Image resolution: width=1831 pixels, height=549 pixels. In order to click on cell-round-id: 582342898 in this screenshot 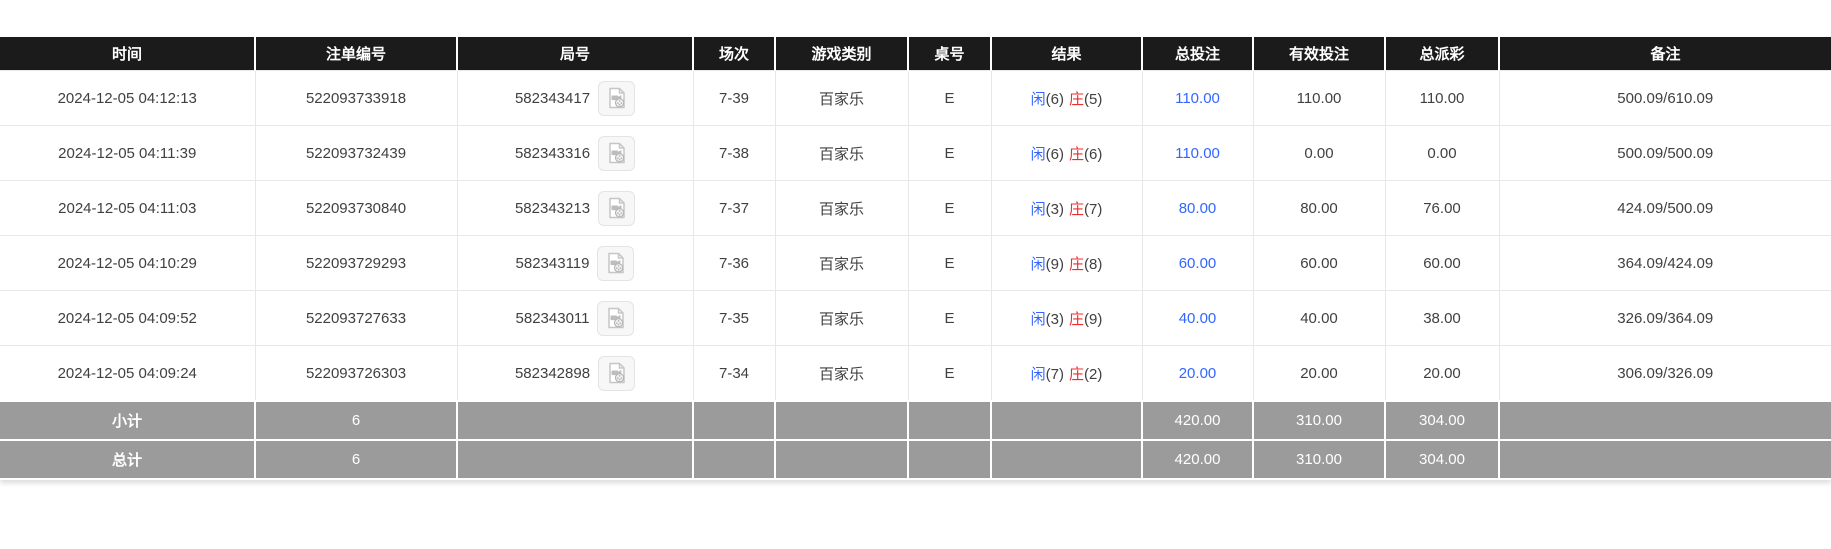, I will do `click(575, 373)`.